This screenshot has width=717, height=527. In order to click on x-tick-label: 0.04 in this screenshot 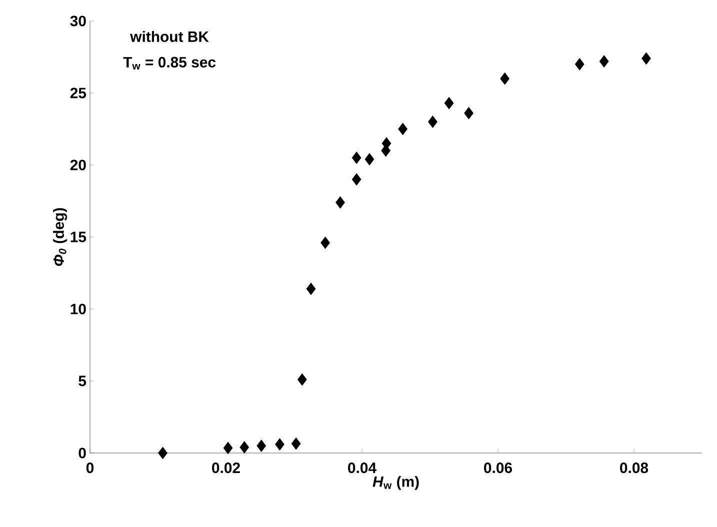, I will do `click(362, 468)`.